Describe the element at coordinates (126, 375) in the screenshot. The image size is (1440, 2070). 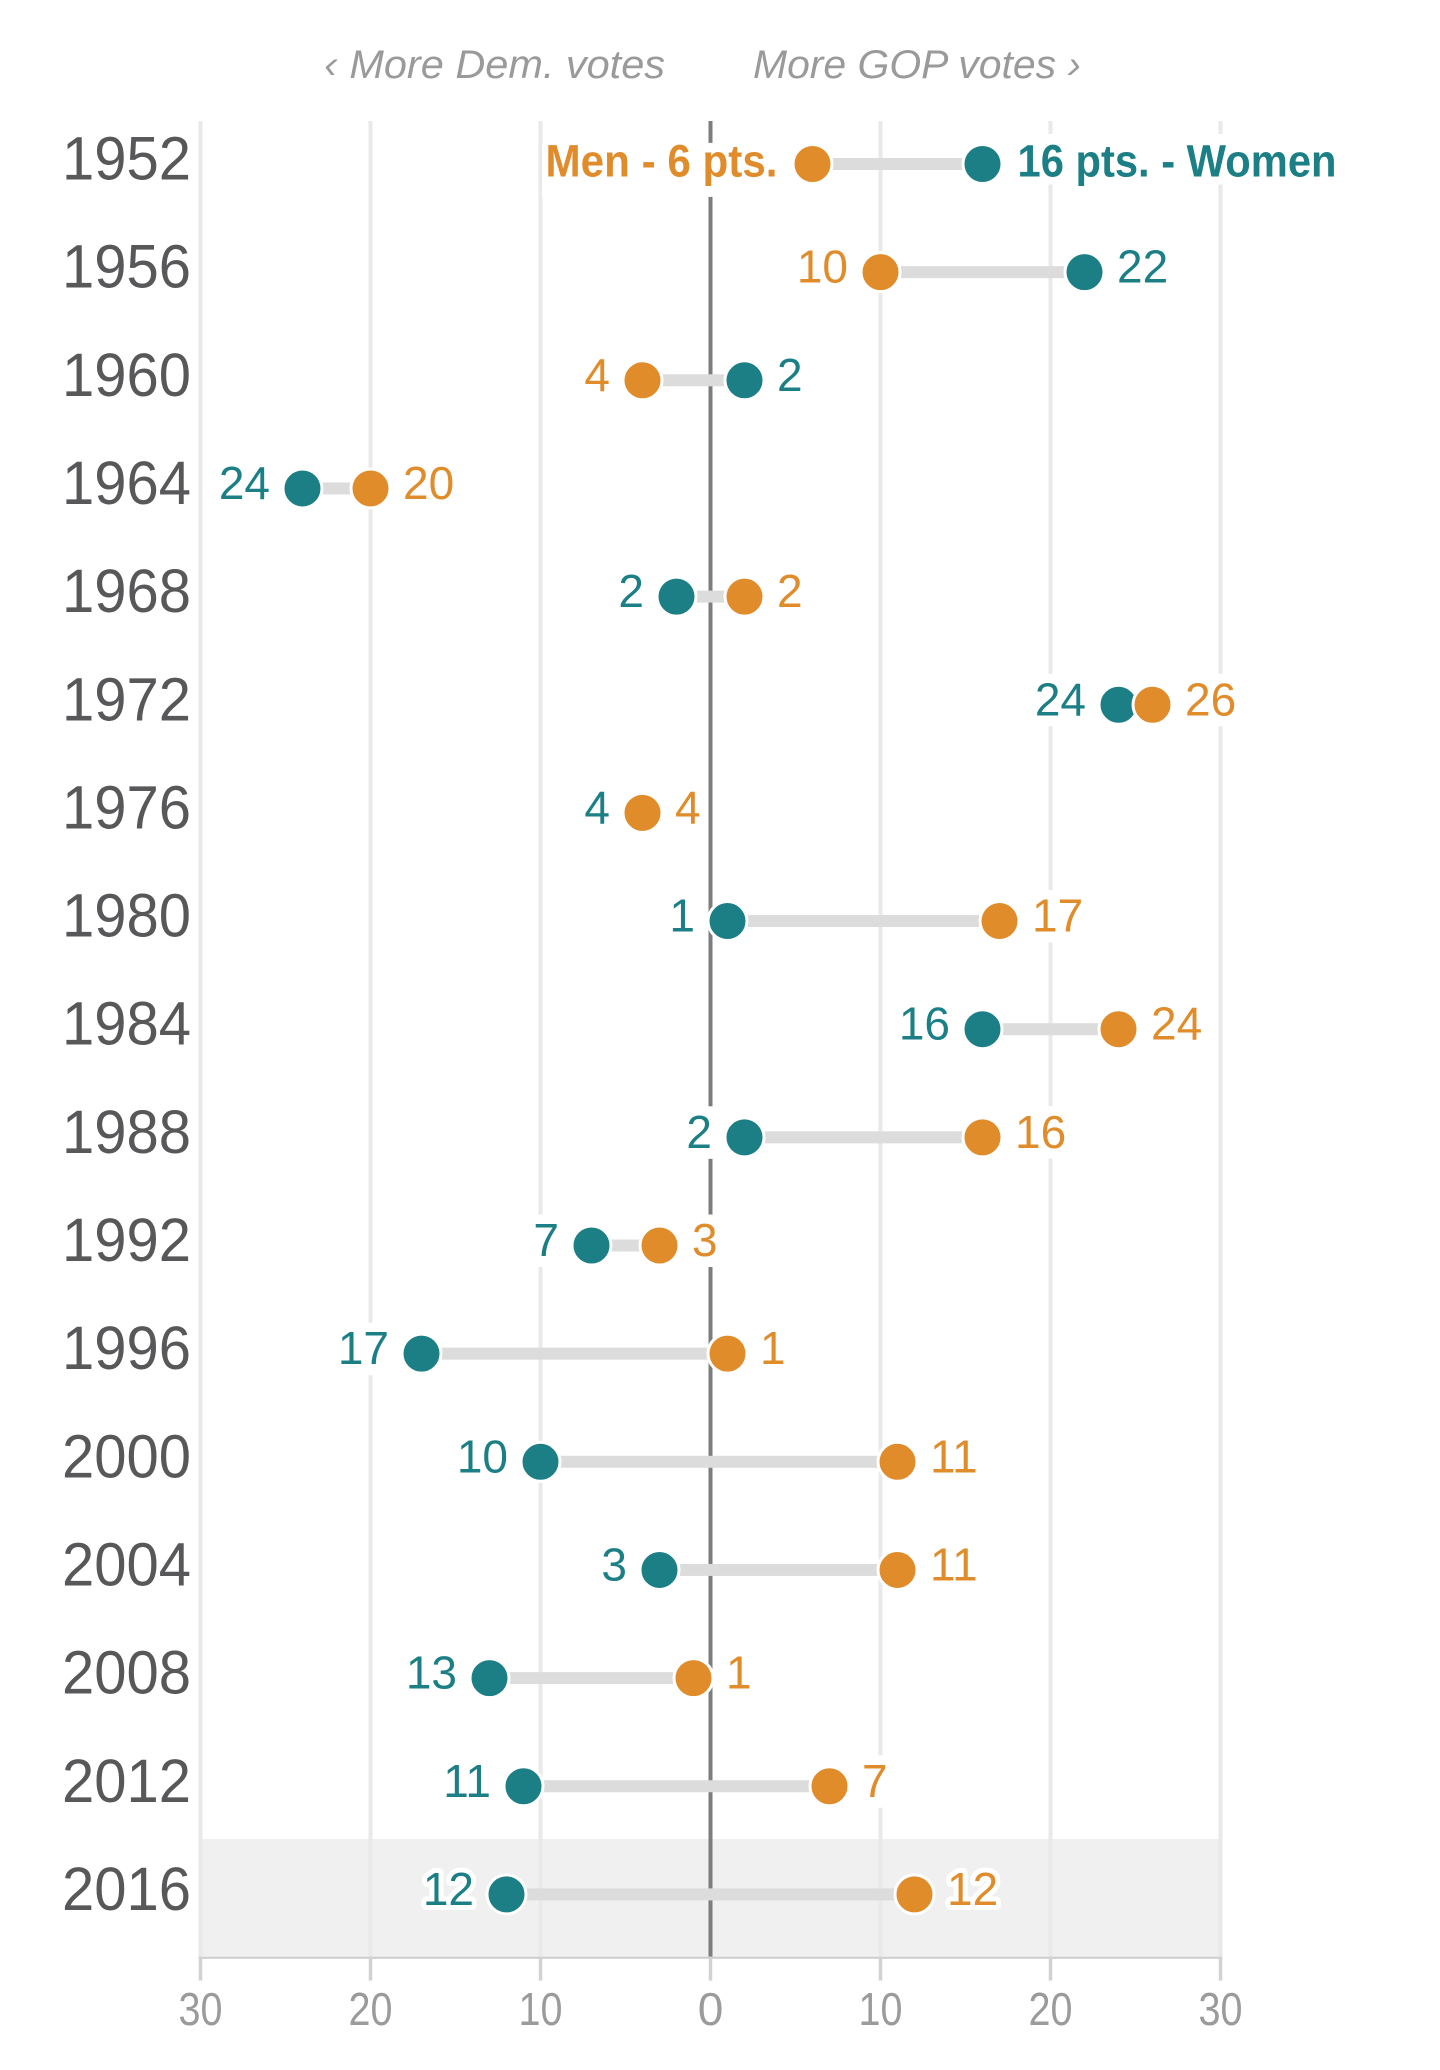
I see `svg-text: 1960` at that location.